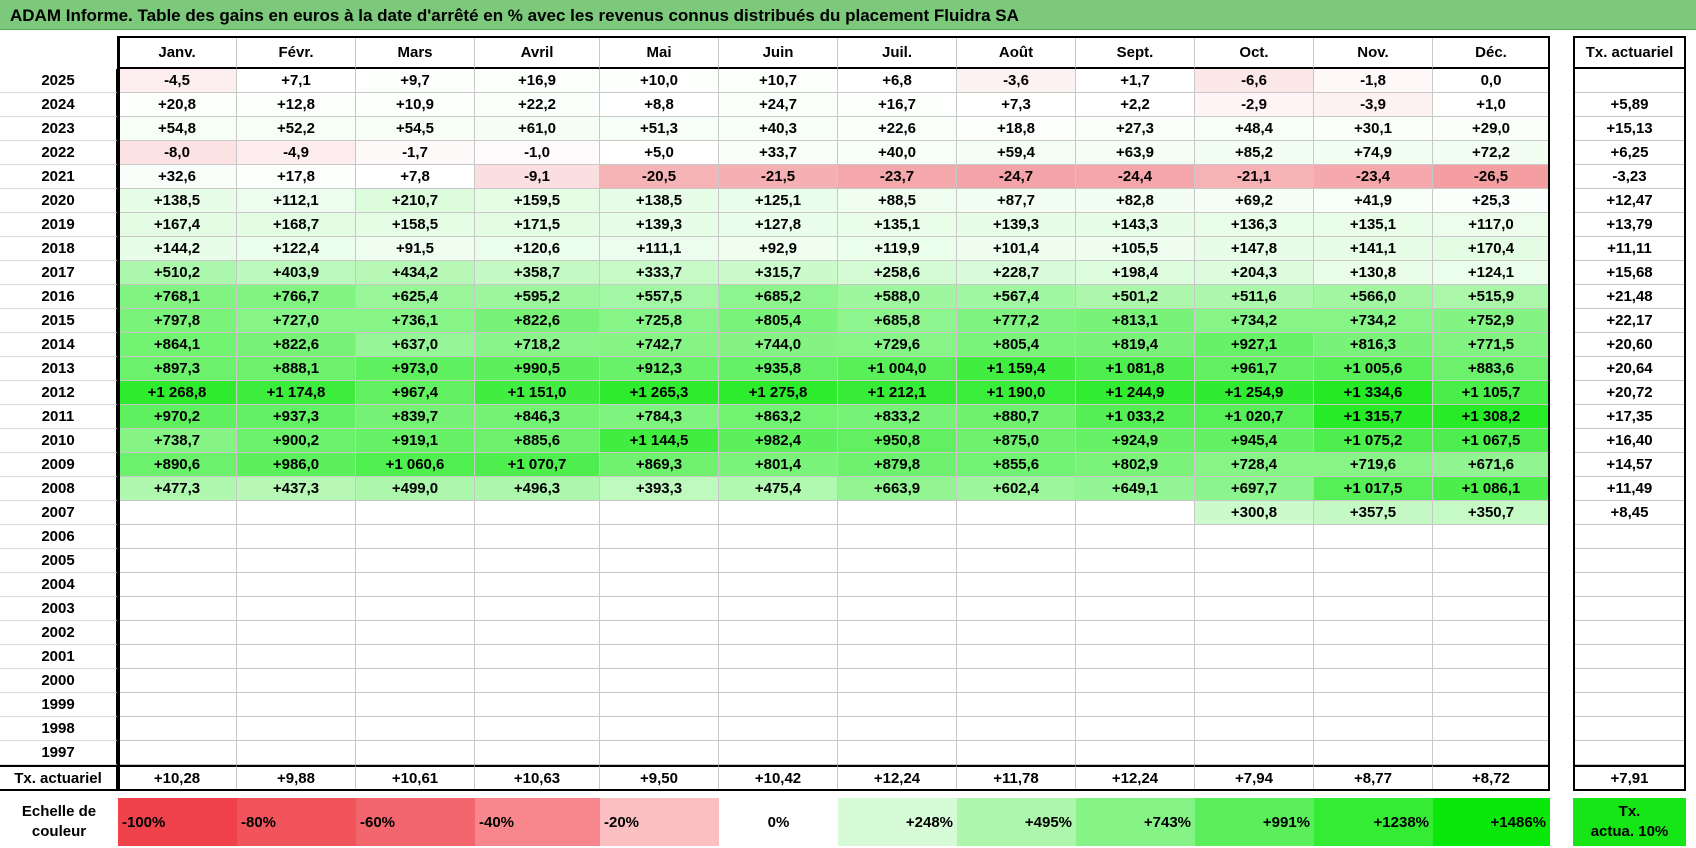 The image size is (1696, 848). I want to click on table-cell: +927,1, so click(1254, 345).